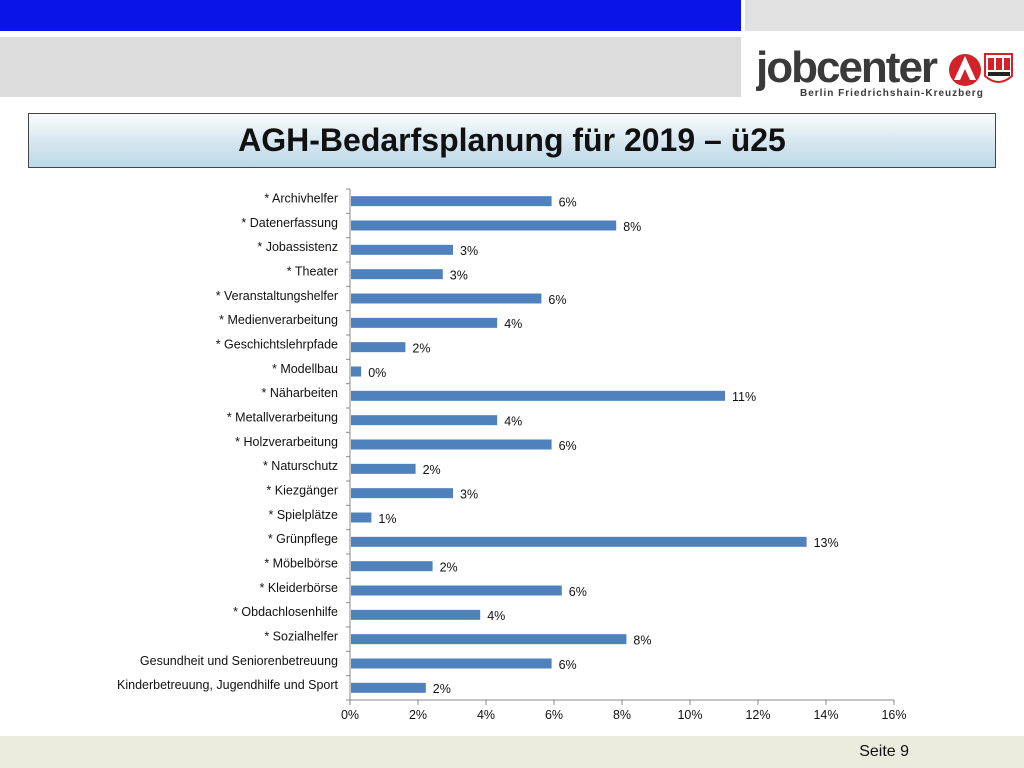 The width and height of the screenshot is (1024, 768). Describe the element at coordinates (239, 661) in the screenshot. I see `category-label: Gesundheit und Seniorenbetreuung` at that location.